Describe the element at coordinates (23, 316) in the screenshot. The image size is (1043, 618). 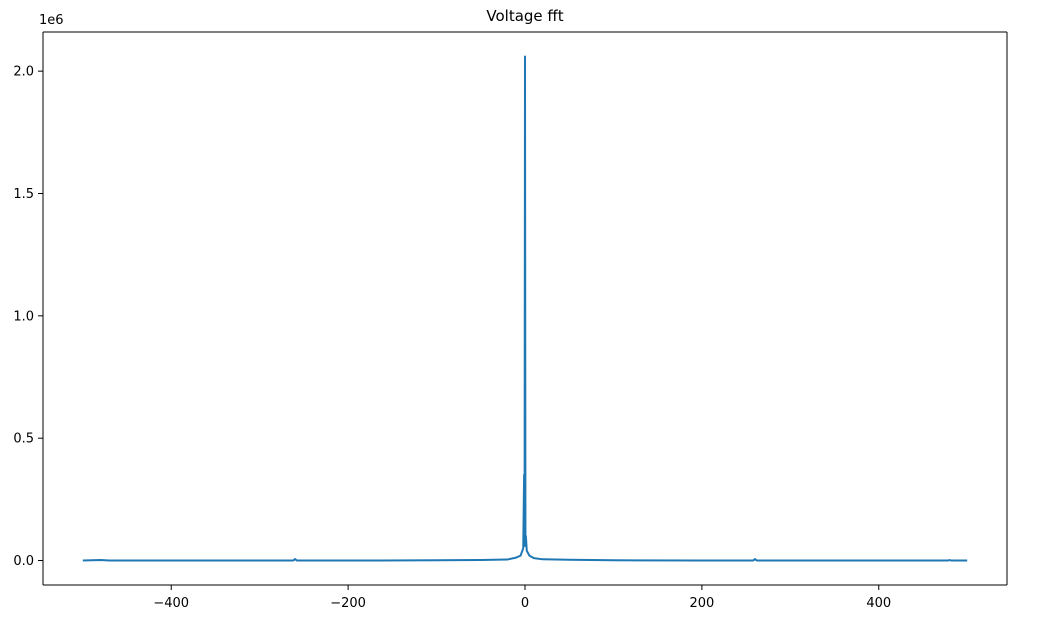
I see `y-tick-label: 1.0` at that location.